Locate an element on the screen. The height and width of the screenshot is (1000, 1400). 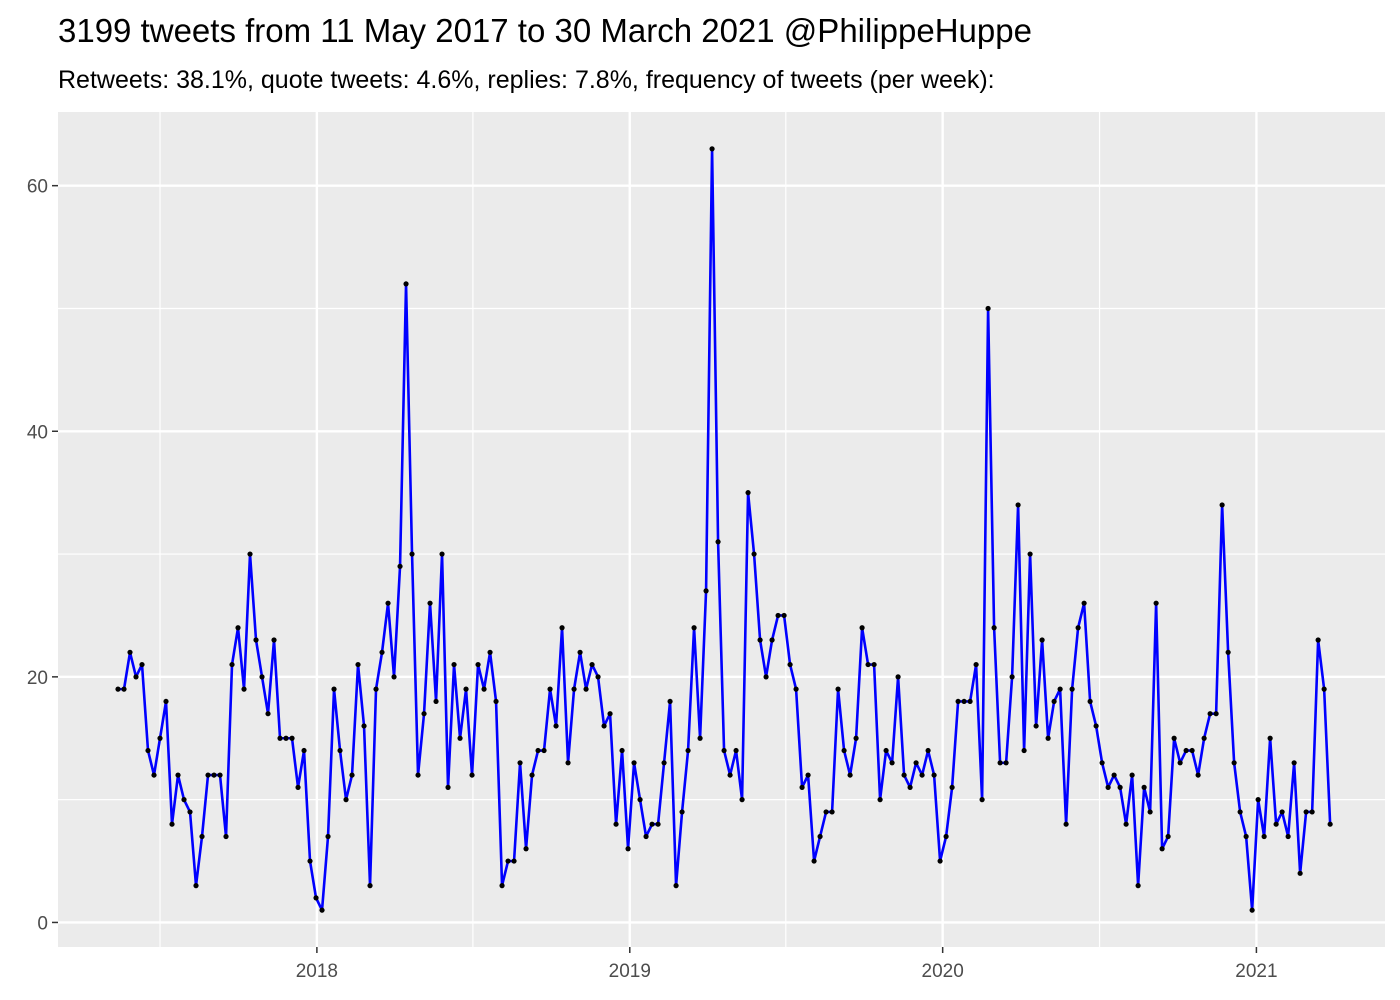
y-tick-label: 40 is located at coordinates (37, 432).